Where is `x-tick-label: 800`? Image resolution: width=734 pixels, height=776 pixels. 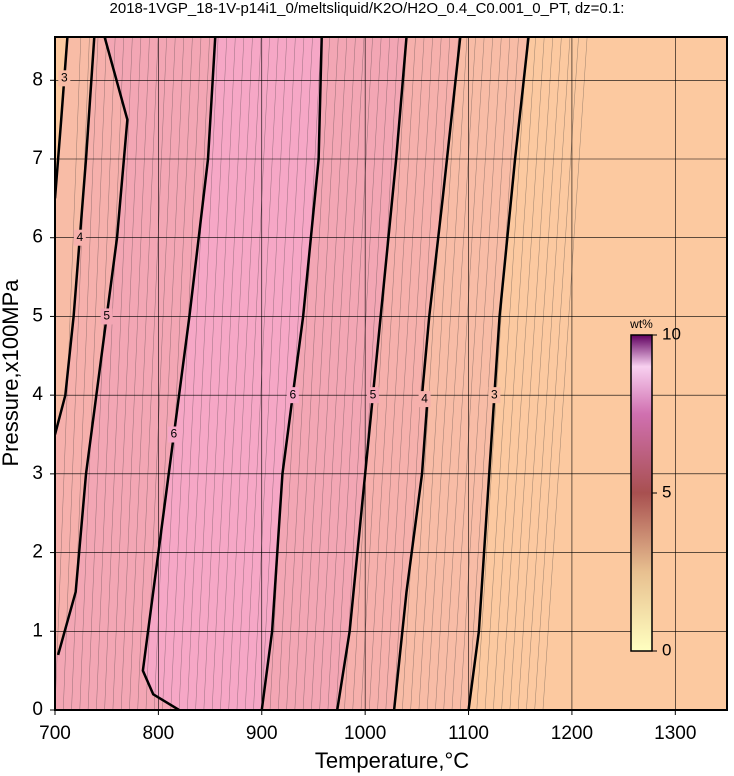 x-tick-label: 800 is located at coordinates (159, 733).